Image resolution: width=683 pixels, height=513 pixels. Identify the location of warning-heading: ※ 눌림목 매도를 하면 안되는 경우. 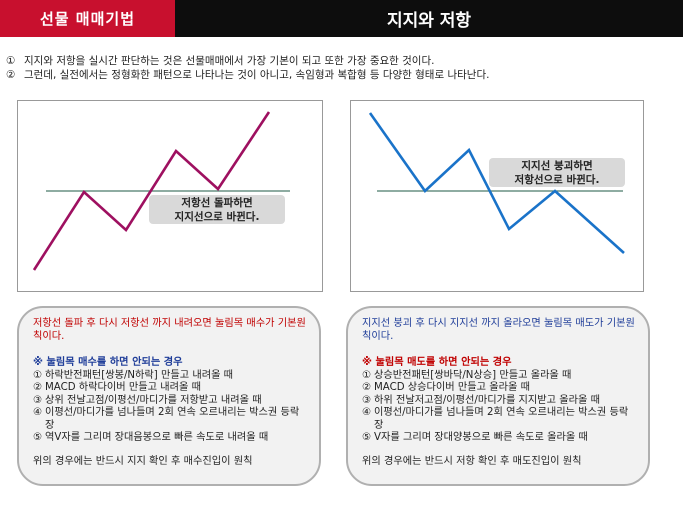
(437, 362).